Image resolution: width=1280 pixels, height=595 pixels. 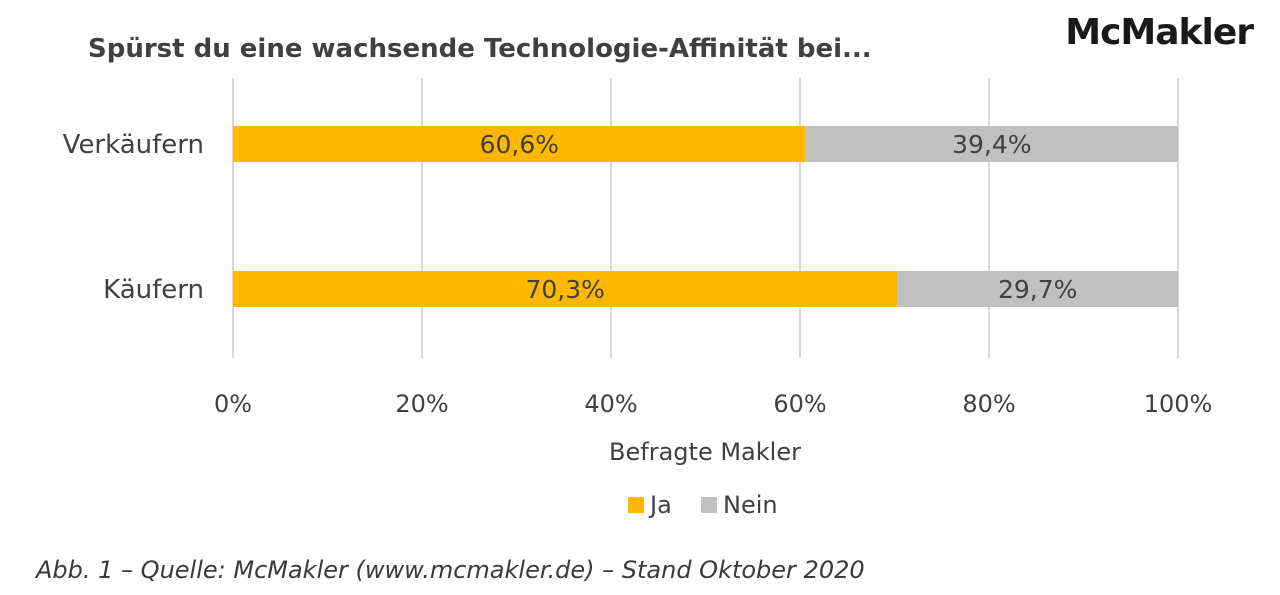 I want to click on brand-logo: McMakler, so click(x=1159, y=32).